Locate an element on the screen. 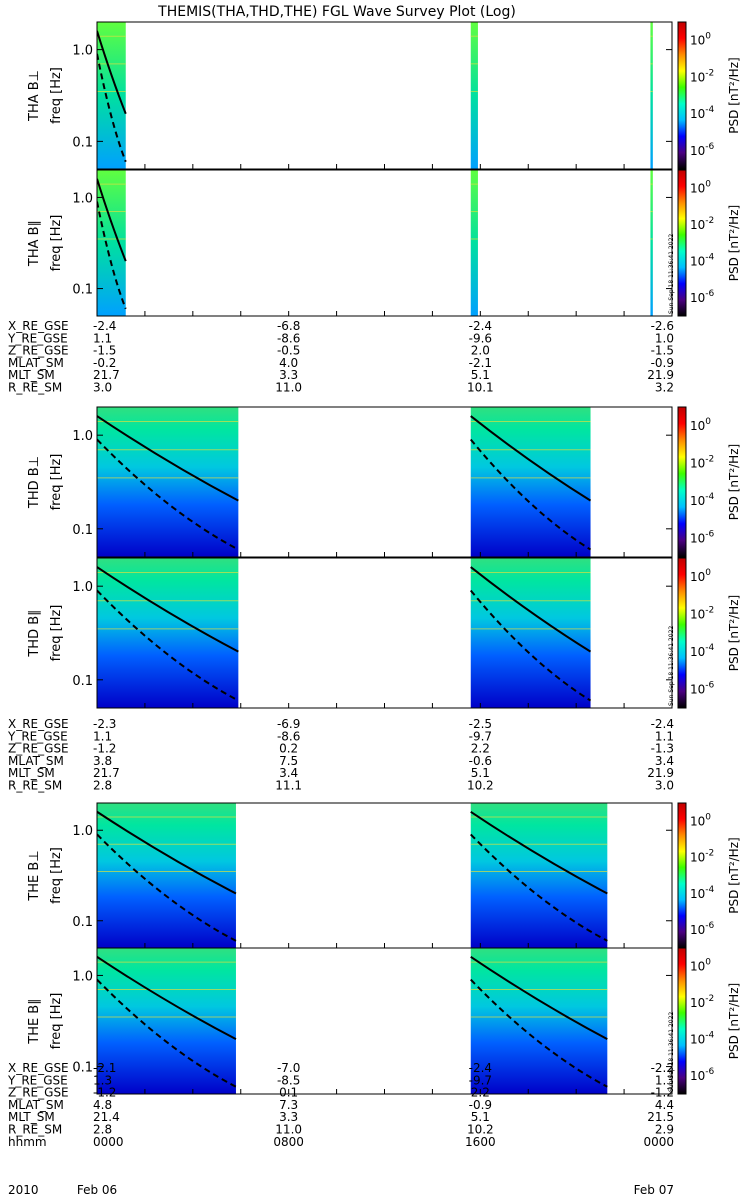  ephemeris-value: 3.0 is located at coordinates (102, 388).